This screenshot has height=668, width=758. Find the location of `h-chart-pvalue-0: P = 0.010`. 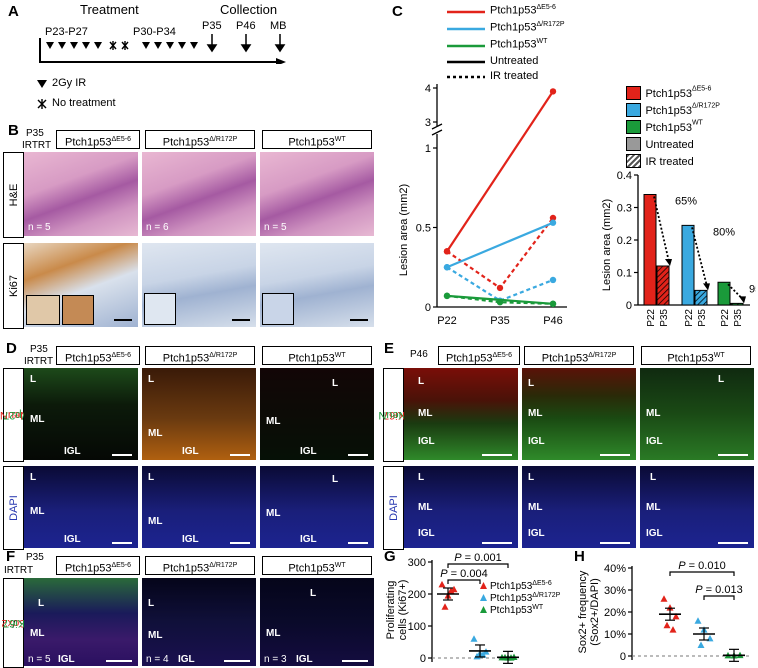

h-chart-pvalue-0: P = 0.010 is located at coordinates (701, 566).